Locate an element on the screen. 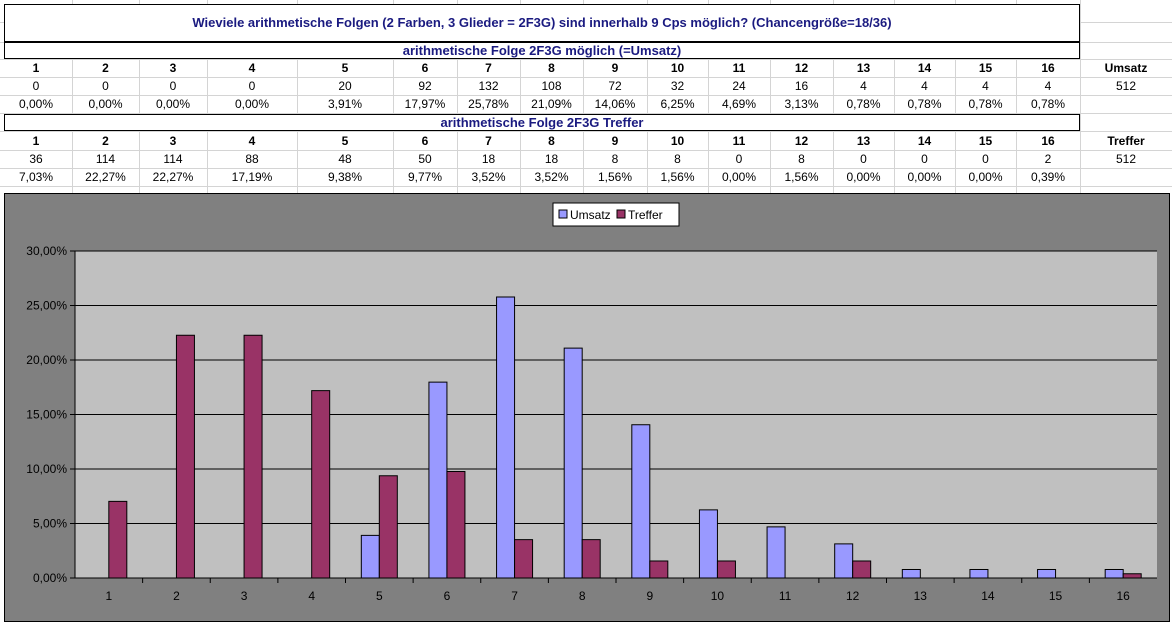 This screenshot has height=626, width=1172. treffer-header-cell: 7 is located at coordinates (488, 141).